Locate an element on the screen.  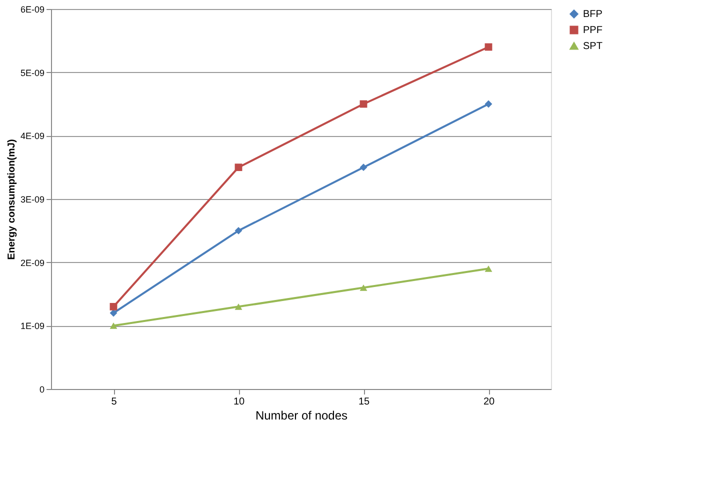
x-tick-label: 5 is located at coordinates (114, 402).